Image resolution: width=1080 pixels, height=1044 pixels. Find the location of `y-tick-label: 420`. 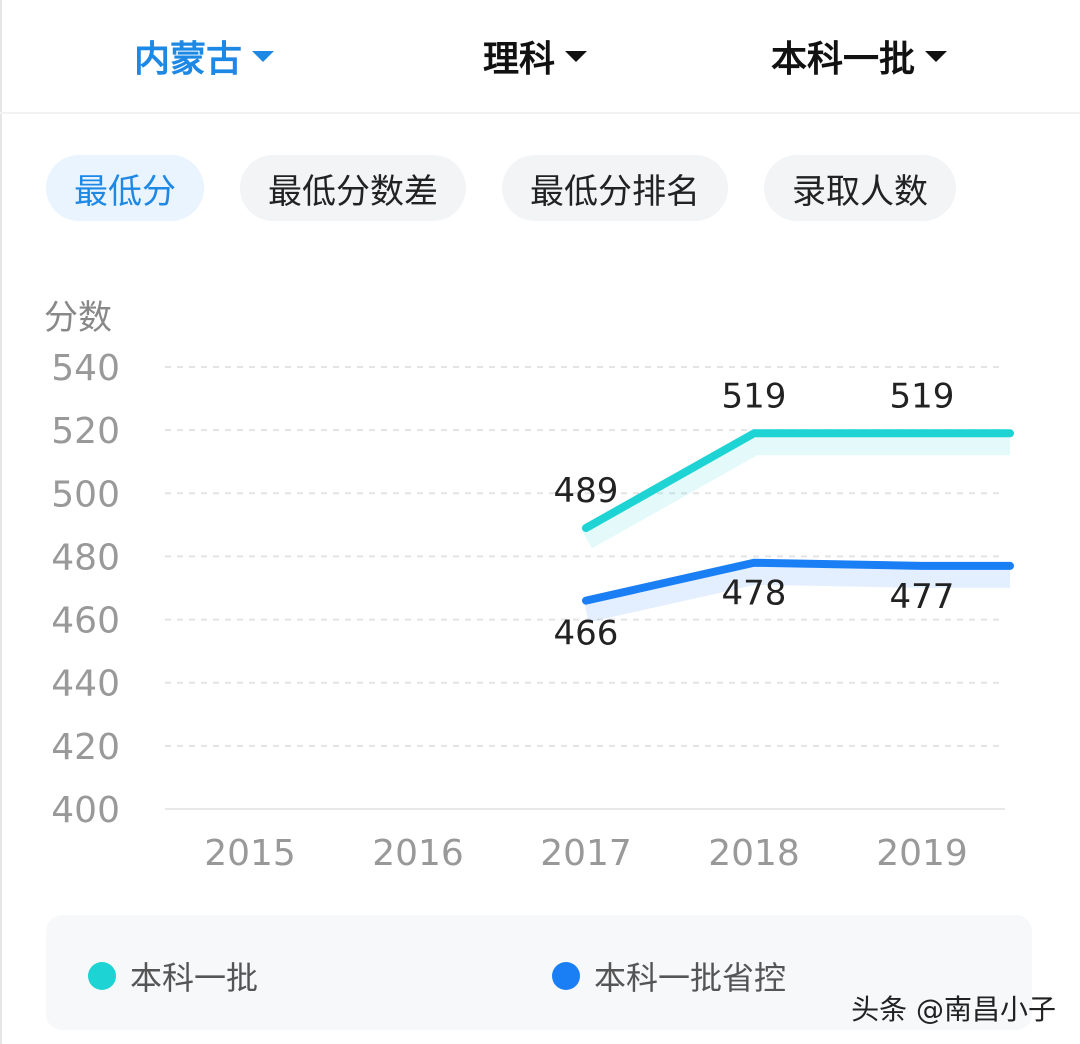

y-tick-label: 420 is located at coordinates (85, 747).